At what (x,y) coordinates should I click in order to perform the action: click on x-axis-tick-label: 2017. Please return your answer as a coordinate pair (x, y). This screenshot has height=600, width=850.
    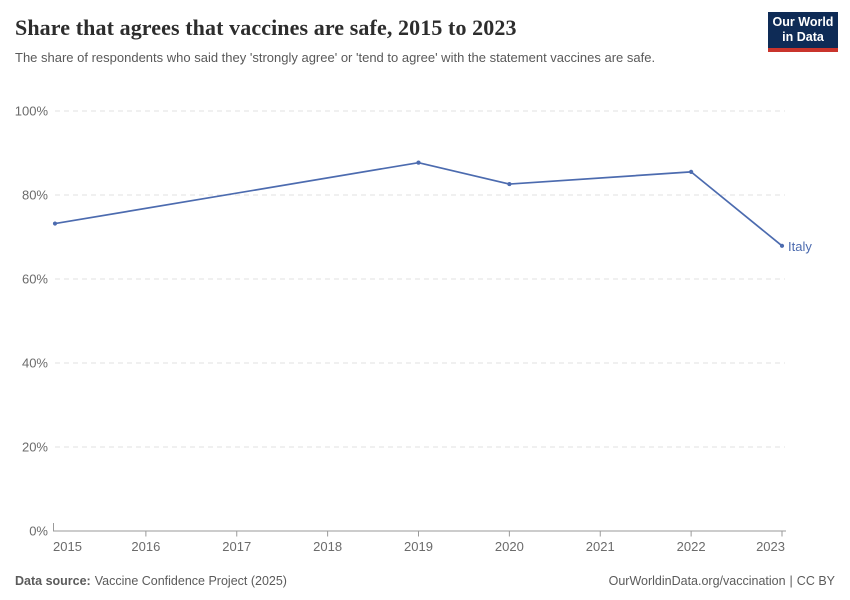
    Looking at the image, I should click on (236, 546).